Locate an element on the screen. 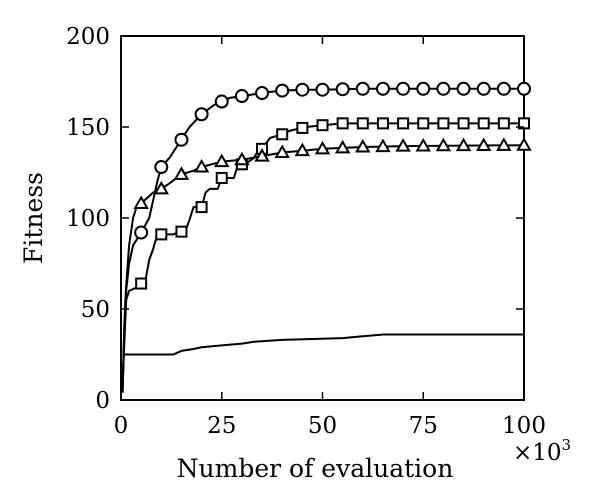 The width and height of the screenshot is (600, 504). x-multiplier-base: ×10 is located at coordinates (537, 453).